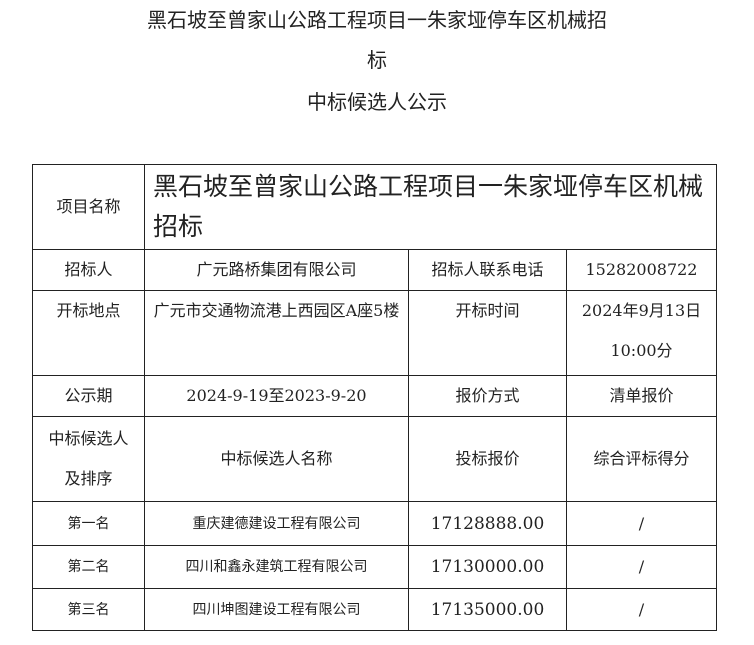  What do you see at coordinates (641, 459) in the screenshot?
I see `header-score: 综合评标得分` at bounding box center [641, 459].